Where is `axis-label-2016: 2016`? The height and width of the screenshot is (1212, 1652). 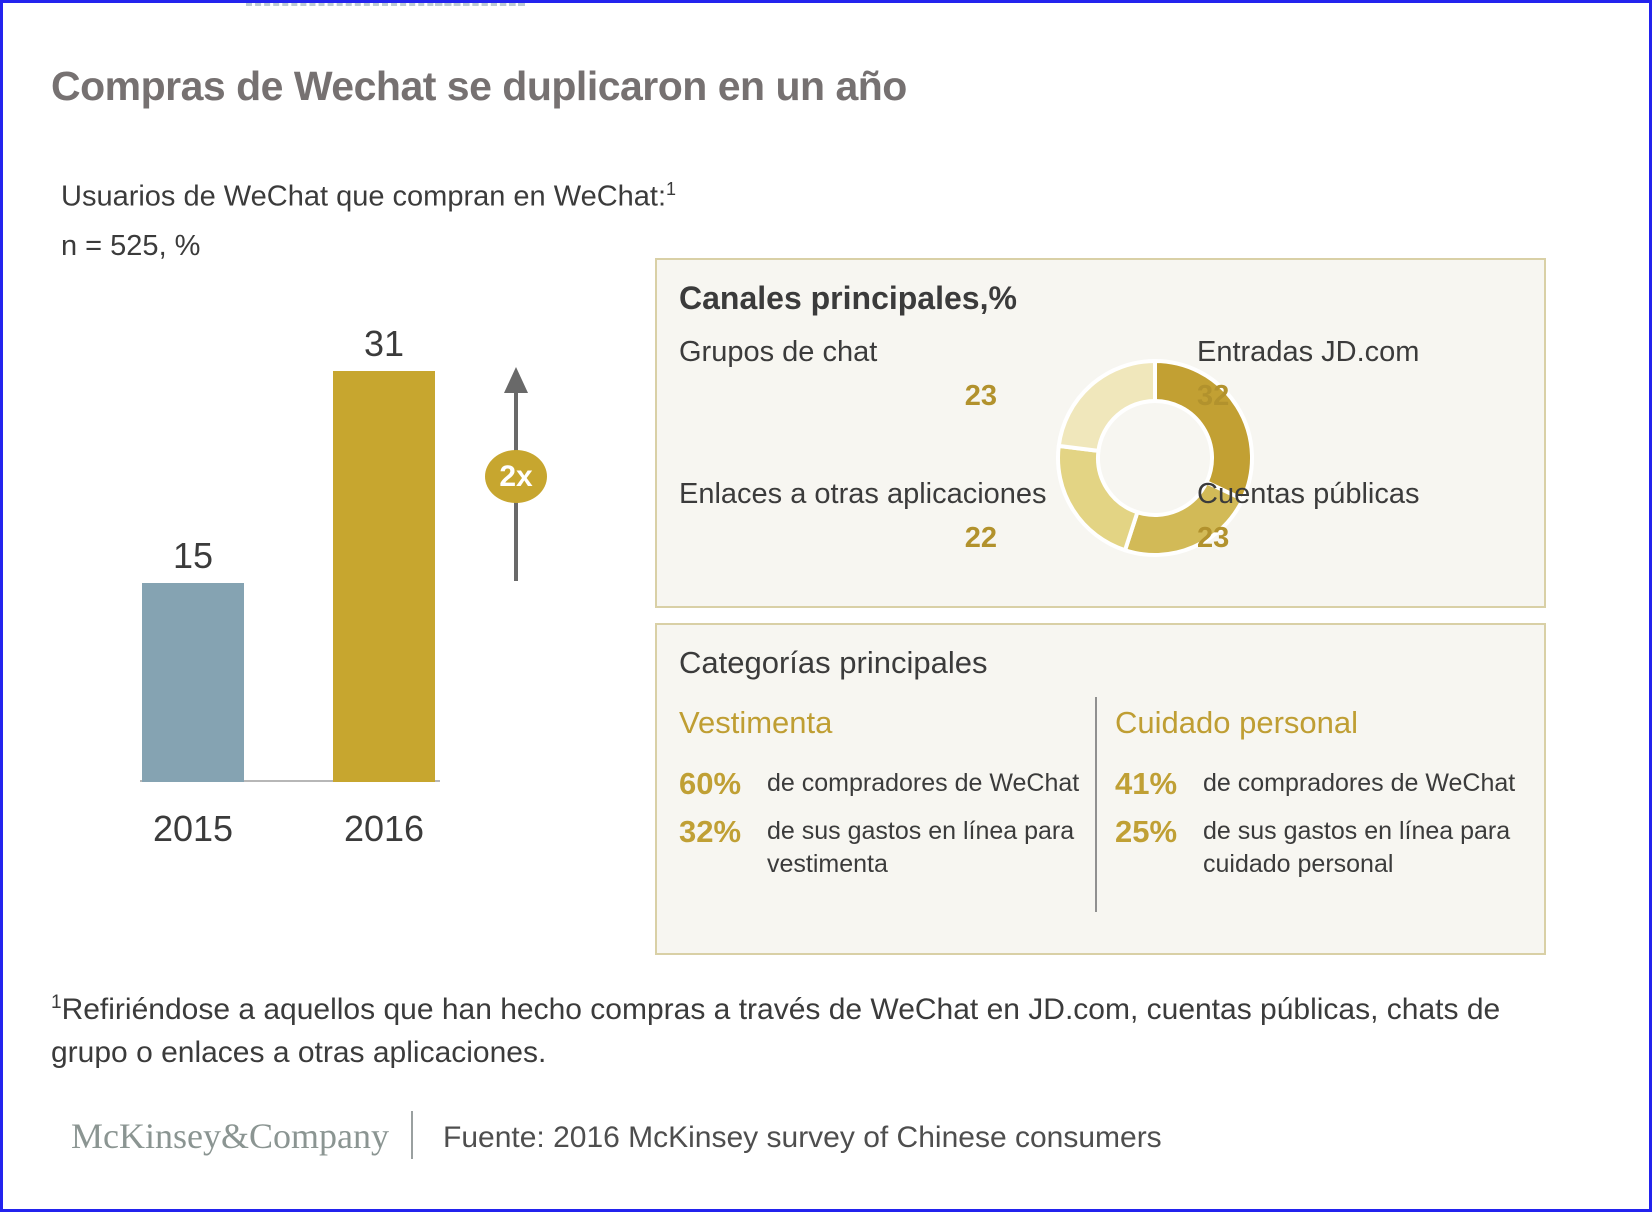 axis-label-2016: 2016 is located at coordinates (384, 828).